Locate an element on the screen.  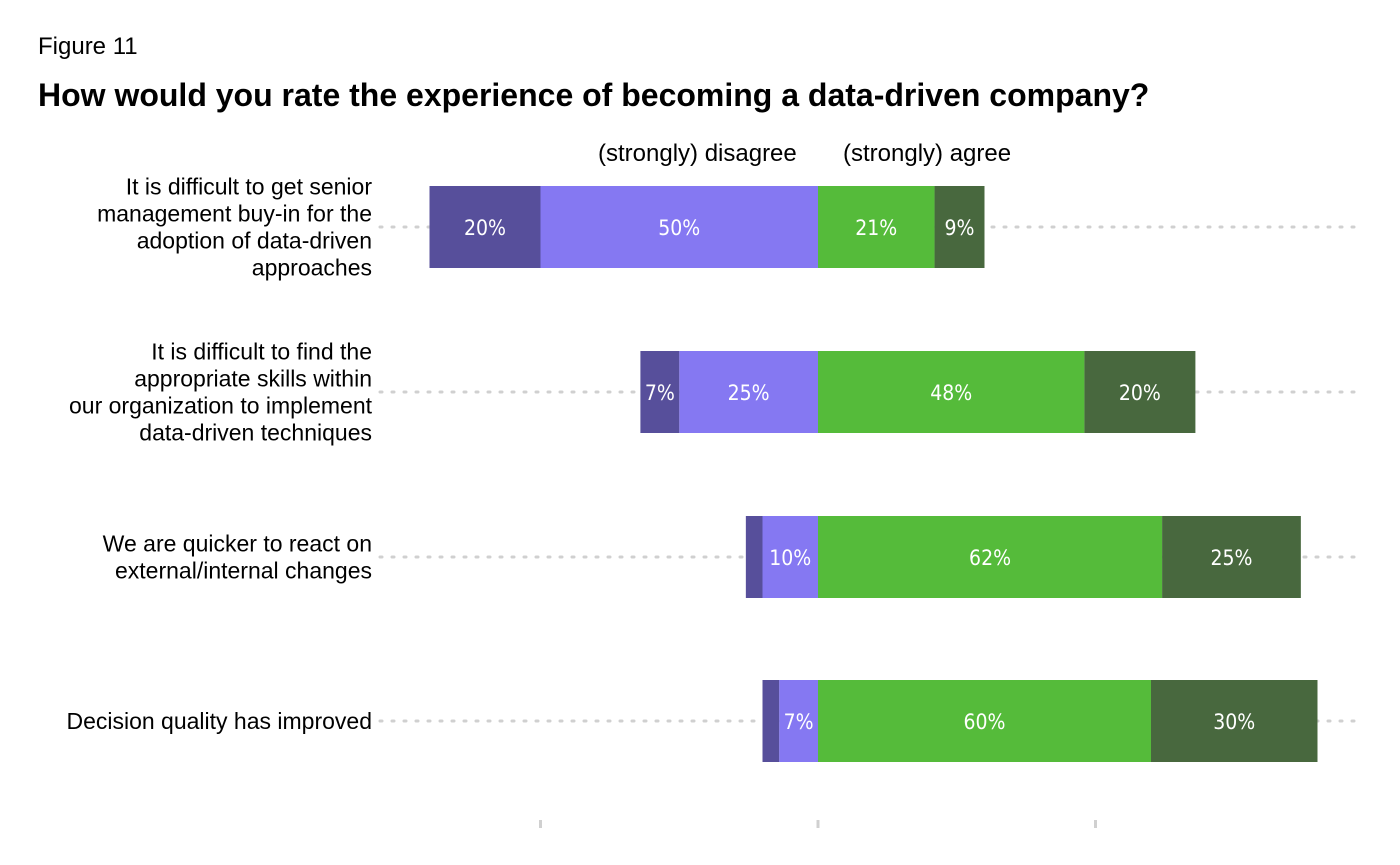
value-label-strongly-agree-row-4: 30% is located at coordinates (1234, 722).